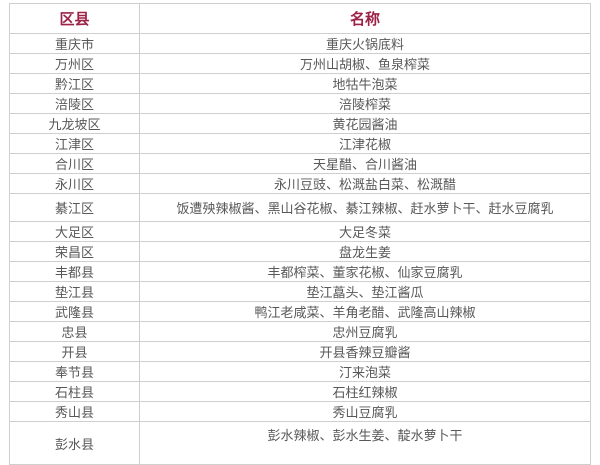 This screenshot has width=600, height=465. I want to click on table-row: 武隆县 鸭江老咸菜、羊角老醋、武隆高山辣椒, so click(300, 311).